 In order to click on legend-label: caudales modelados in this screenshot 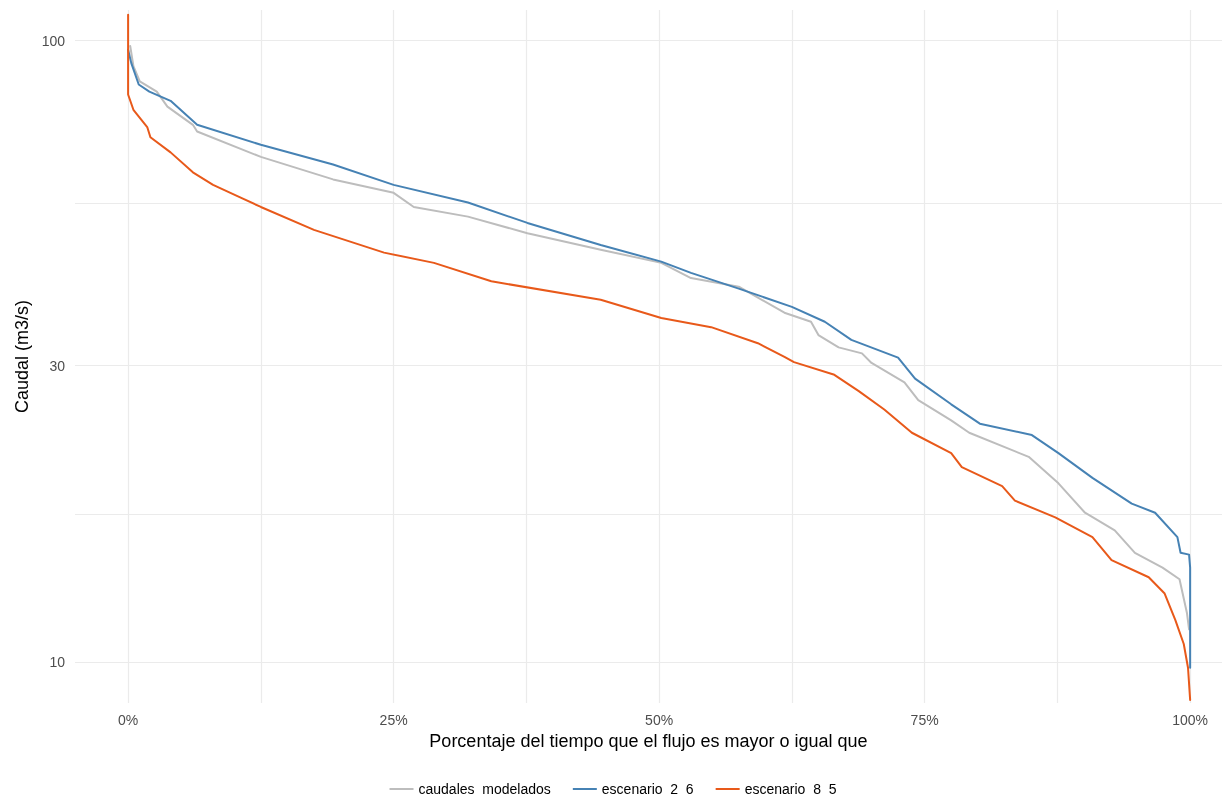, I will do `click(484, 789)`.